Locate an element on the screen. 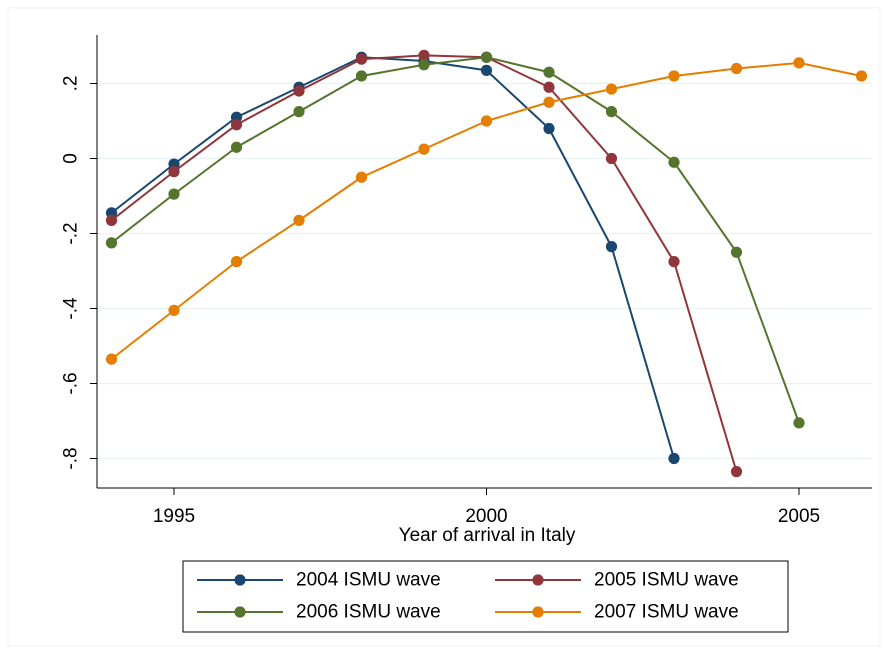  legend-label: 2007 ISMU wave is located at coordinates (666, 612).